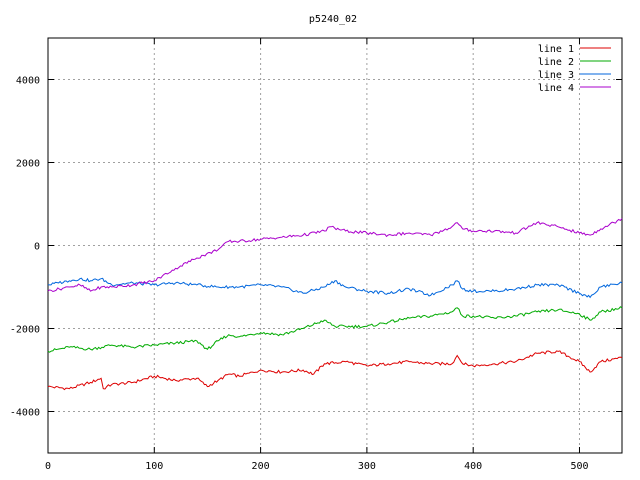 Image resolution: width=640 pixels, height=480 pixels. I want to click on x-tick-label: 400, so click(473, 466).